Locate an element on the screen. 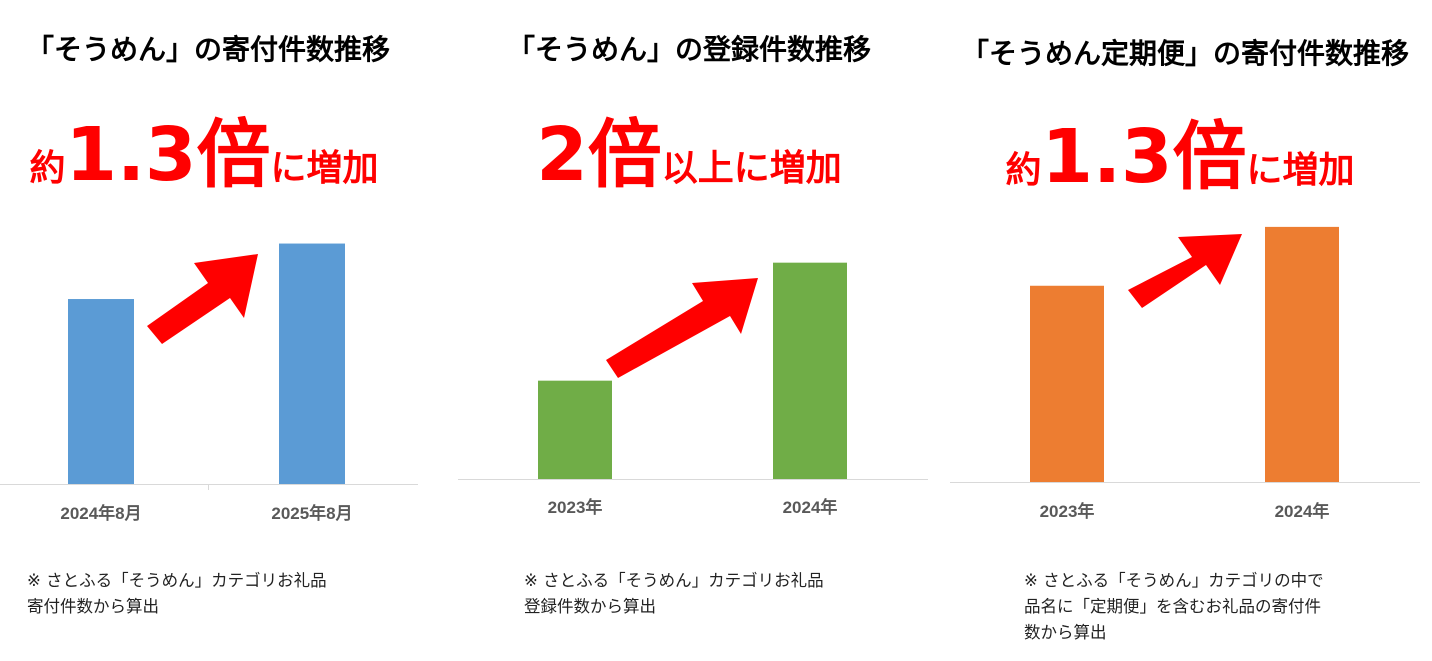 The height and width of the screenshot is (661, 1432). chart-title: 「そうめん定期便」の寄付件数推移 is located at coordinates (1184, 53).